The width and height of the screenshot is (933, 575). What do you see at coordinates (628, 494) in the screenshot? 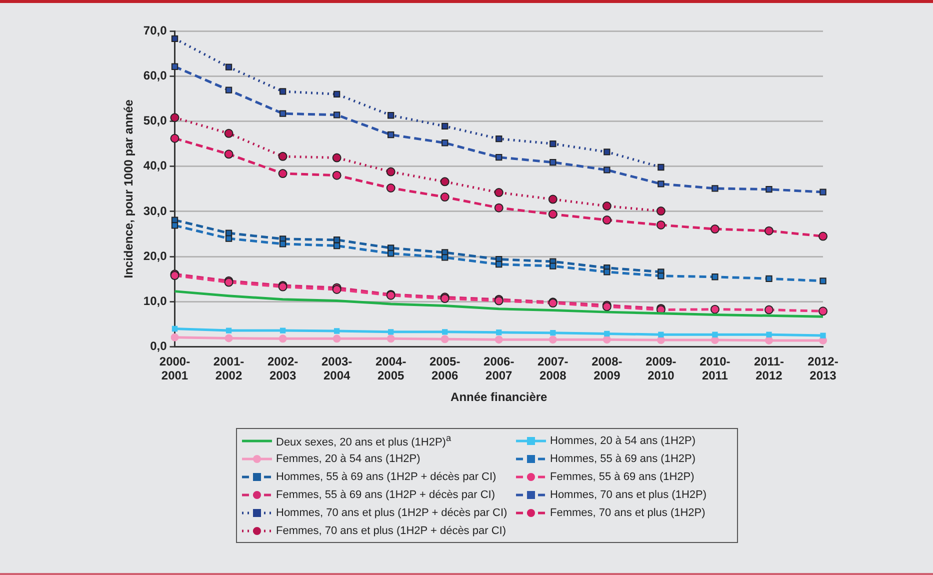
I see `legend-label: Hommes, 70 ans et plus (1H2P)` at bounding box center [628, 494].